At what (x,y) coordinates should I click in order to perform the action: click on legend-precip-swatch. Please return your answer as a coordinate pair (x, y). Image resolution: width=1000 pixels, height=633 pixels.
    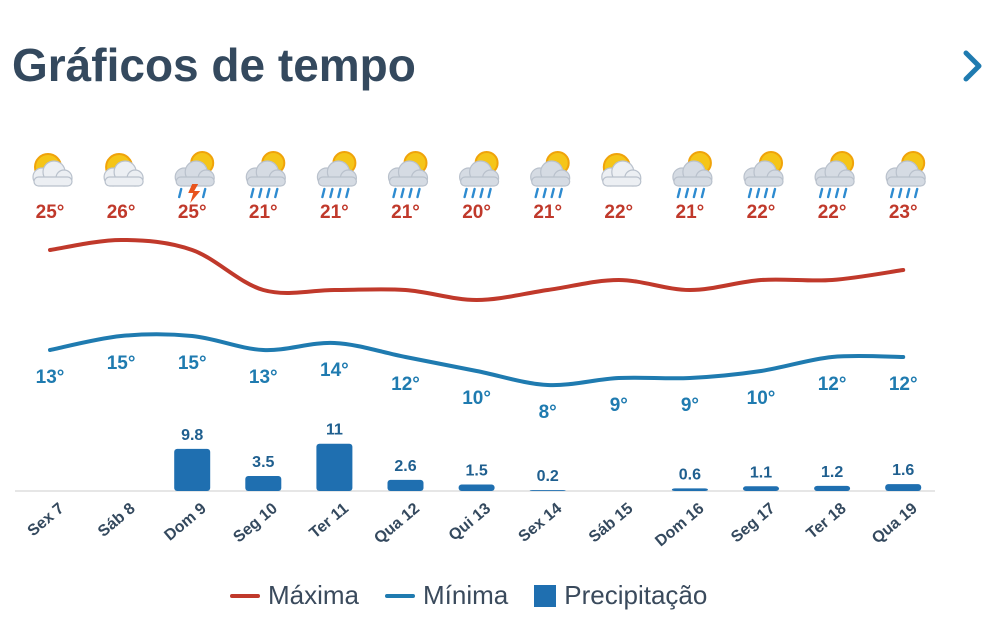
    Looking at the image, I should click on (545, 595).